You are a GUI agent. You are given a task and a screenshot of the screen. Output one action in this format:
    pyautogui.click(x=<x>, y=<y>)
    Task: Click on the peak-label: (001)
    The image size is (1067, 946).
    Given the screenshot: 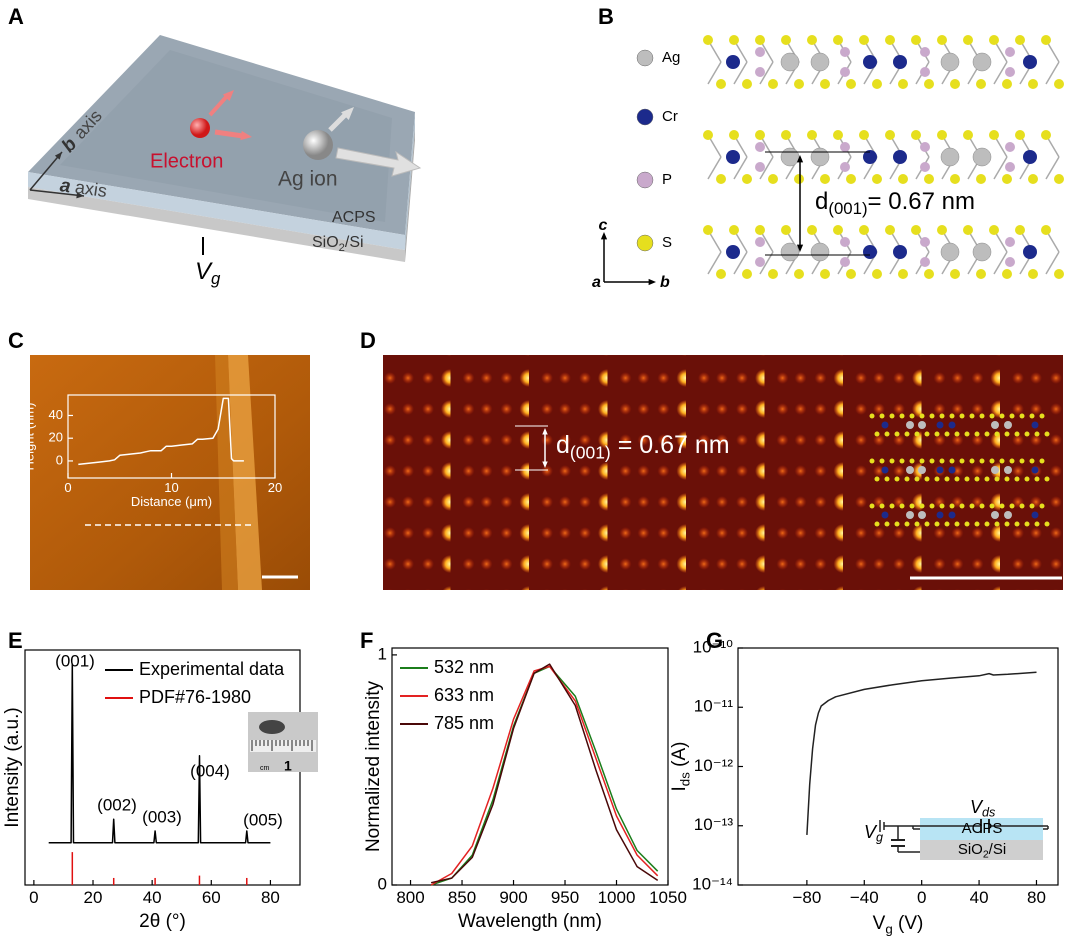 What is the action you would take?
    pyautogui.click(x=75, y=660)
    